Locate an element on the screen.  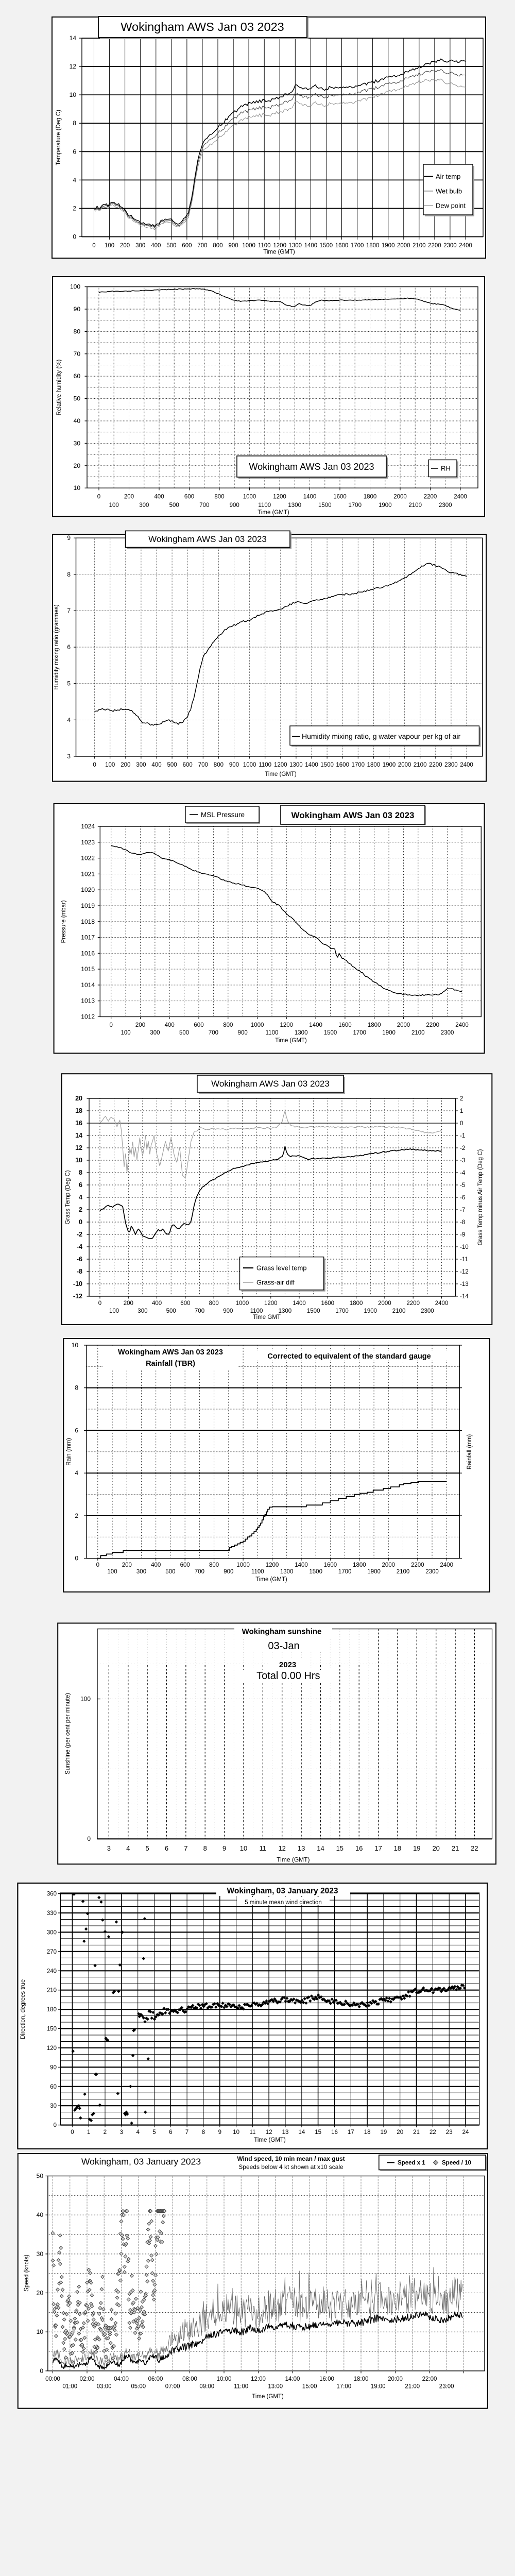
svg-text: 330 is located at coordinates (52, 1913).